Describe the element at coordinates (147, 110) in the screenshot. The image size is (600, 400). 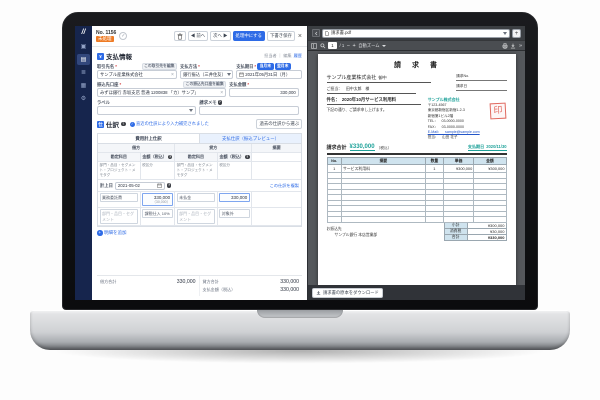
I see `label-select` at that location.